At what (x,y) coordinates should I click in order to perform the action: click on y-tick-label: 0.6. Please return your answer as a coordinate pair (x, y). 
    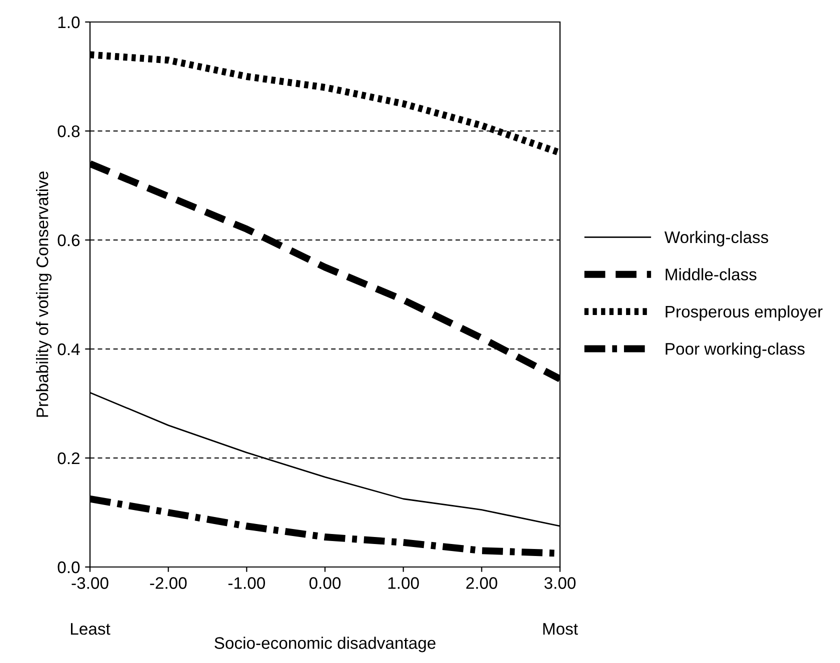
    Looking at the image, I should click on (69, 240).